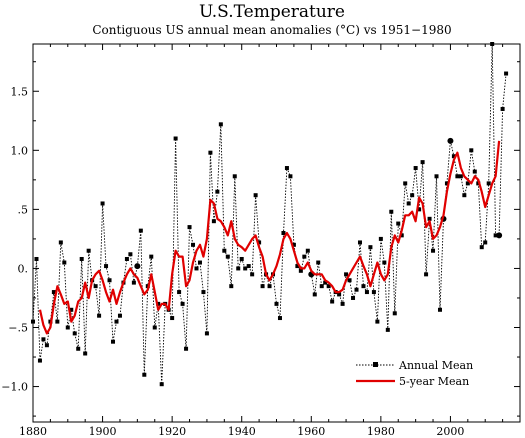 This screenshot has width=525, height=438. Describe the element at coordinates (381, 431) in the screenshot. I see `x-tick-label: 1980` at that location.